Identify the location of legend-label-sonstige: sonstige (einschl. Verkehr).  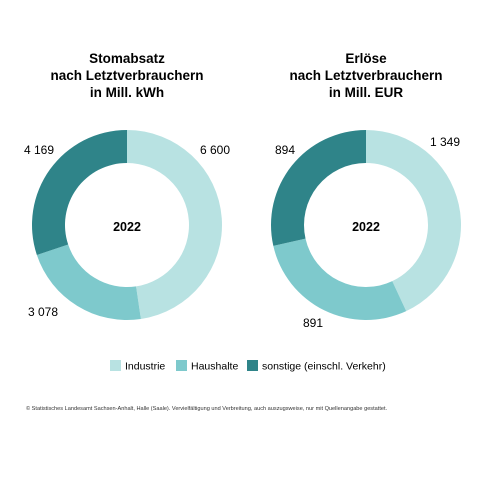
(324, 367).